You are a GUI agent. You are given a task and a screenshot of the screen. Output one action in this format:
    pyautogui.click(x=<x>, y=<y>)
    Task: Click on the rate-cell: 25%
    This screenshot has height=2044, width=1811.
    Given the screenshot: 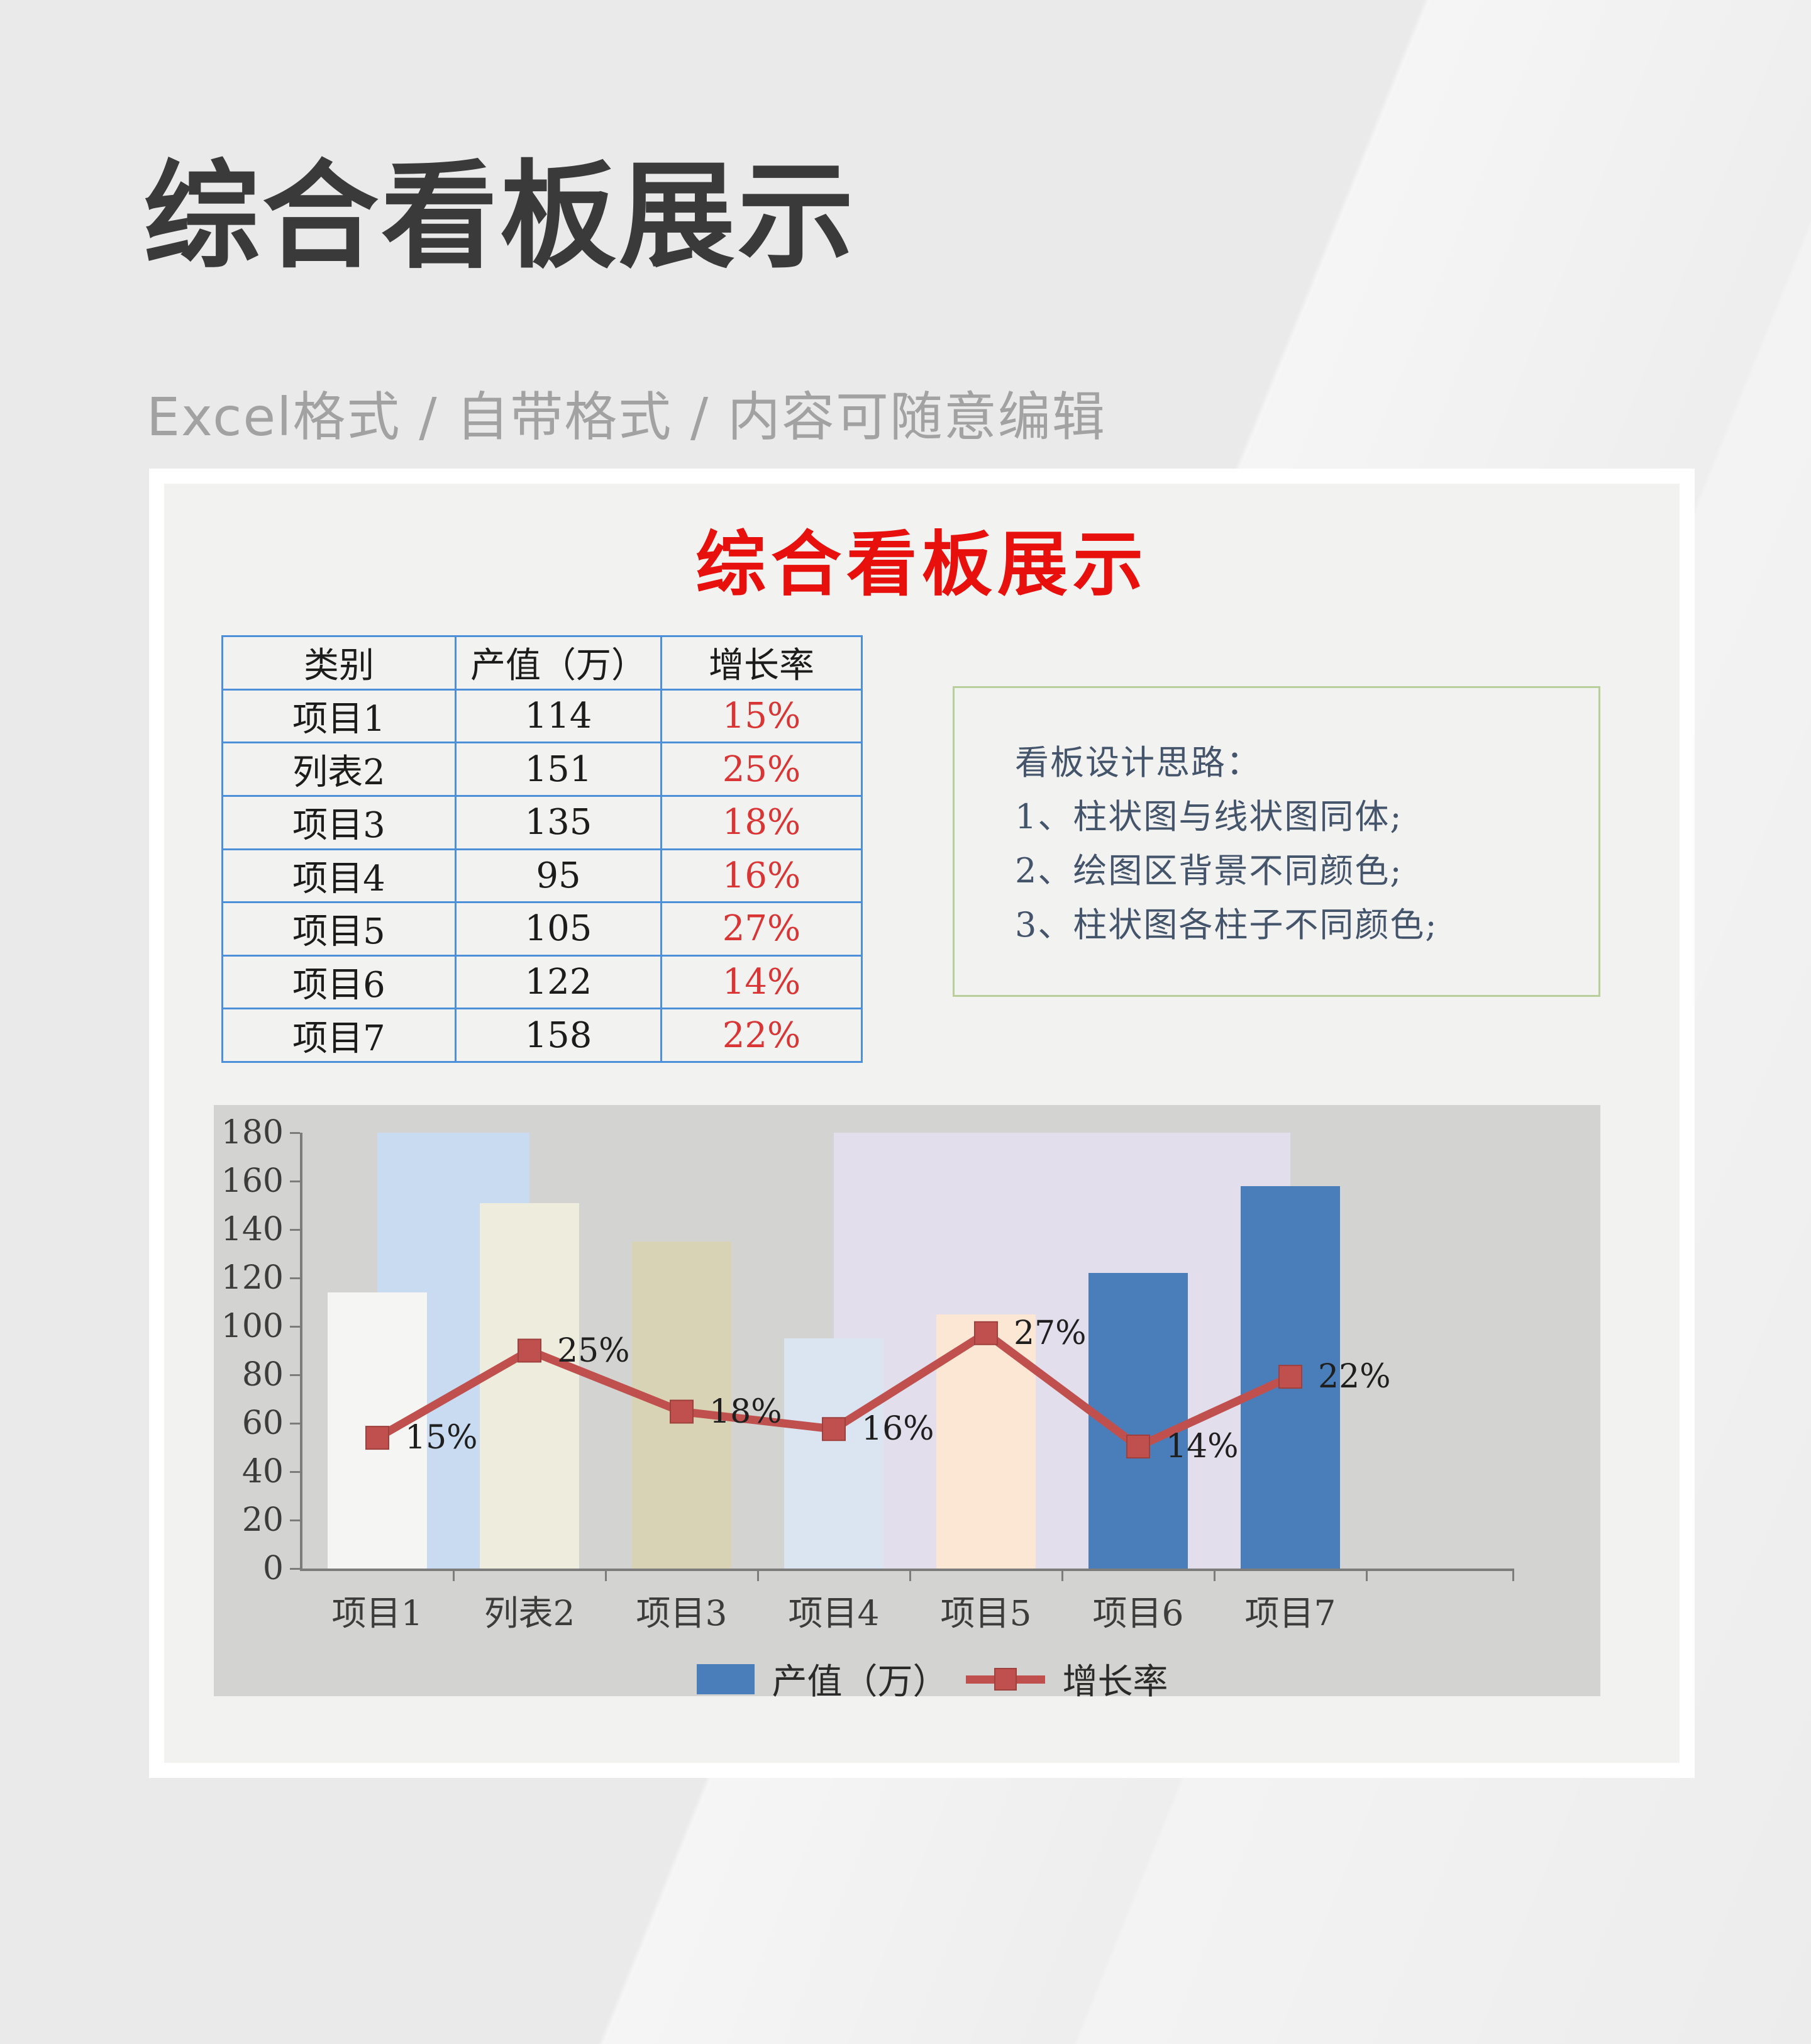 What is the action you would take?
    pyautogui.click(x=762, y=770)
    